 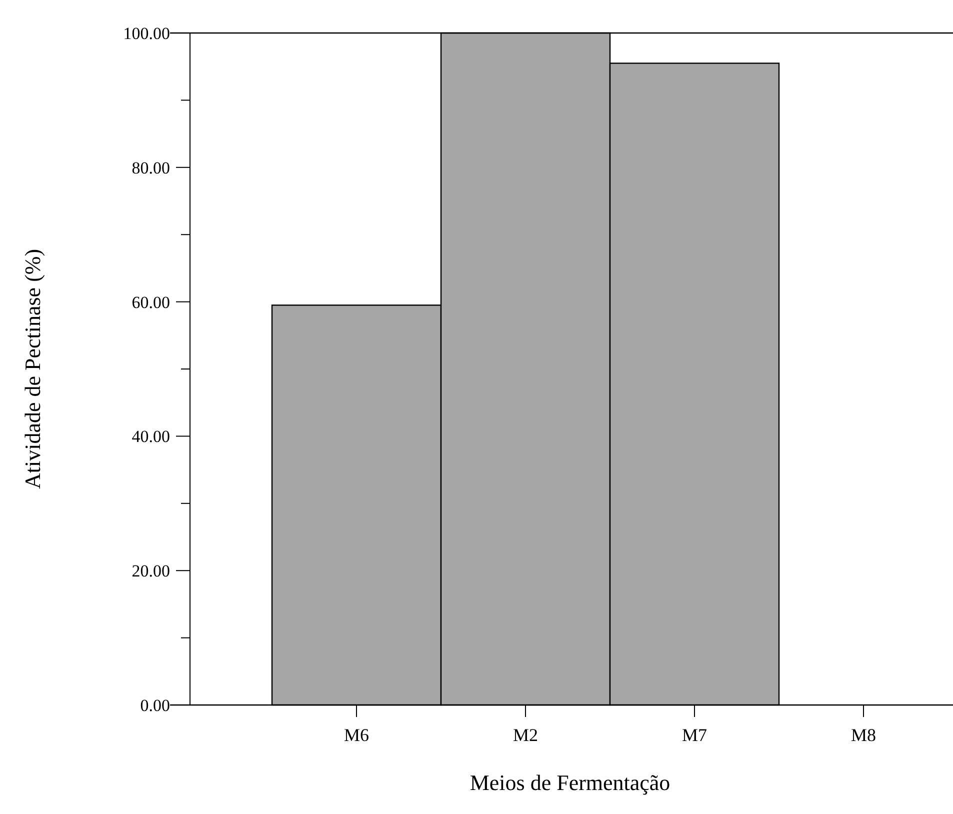 What do you see at coordinates (695, 735) in the screenshot?
I see `x-tick-label: M7` at bounding box center [695, 735].